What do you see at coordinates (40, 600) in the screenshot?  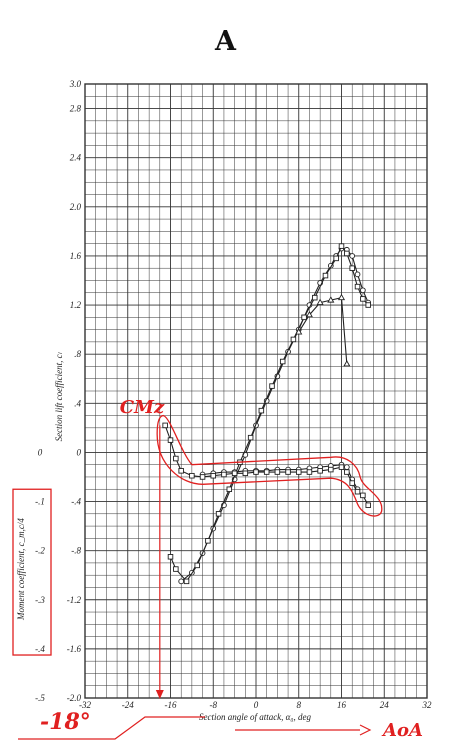 I see `moment-tick-label: -.3` at bounding box center [40, 600].